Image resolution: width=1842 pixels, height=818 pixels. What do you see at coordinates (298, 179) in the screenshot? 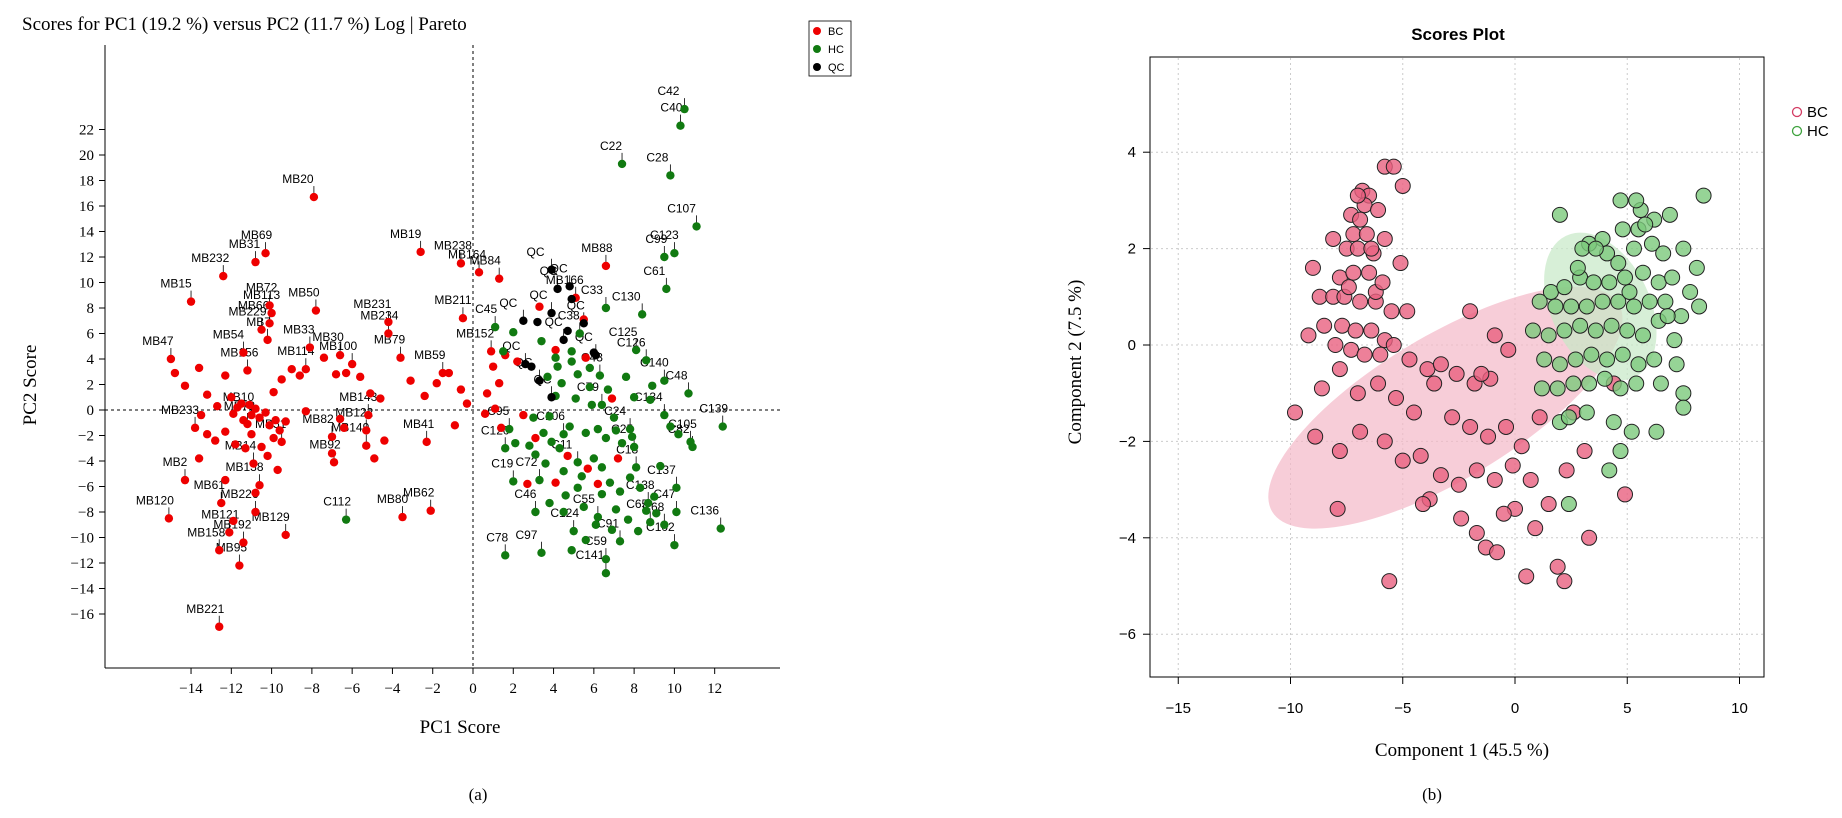
I see `bc-point-label: MB20` at bounding box center [298, 179].